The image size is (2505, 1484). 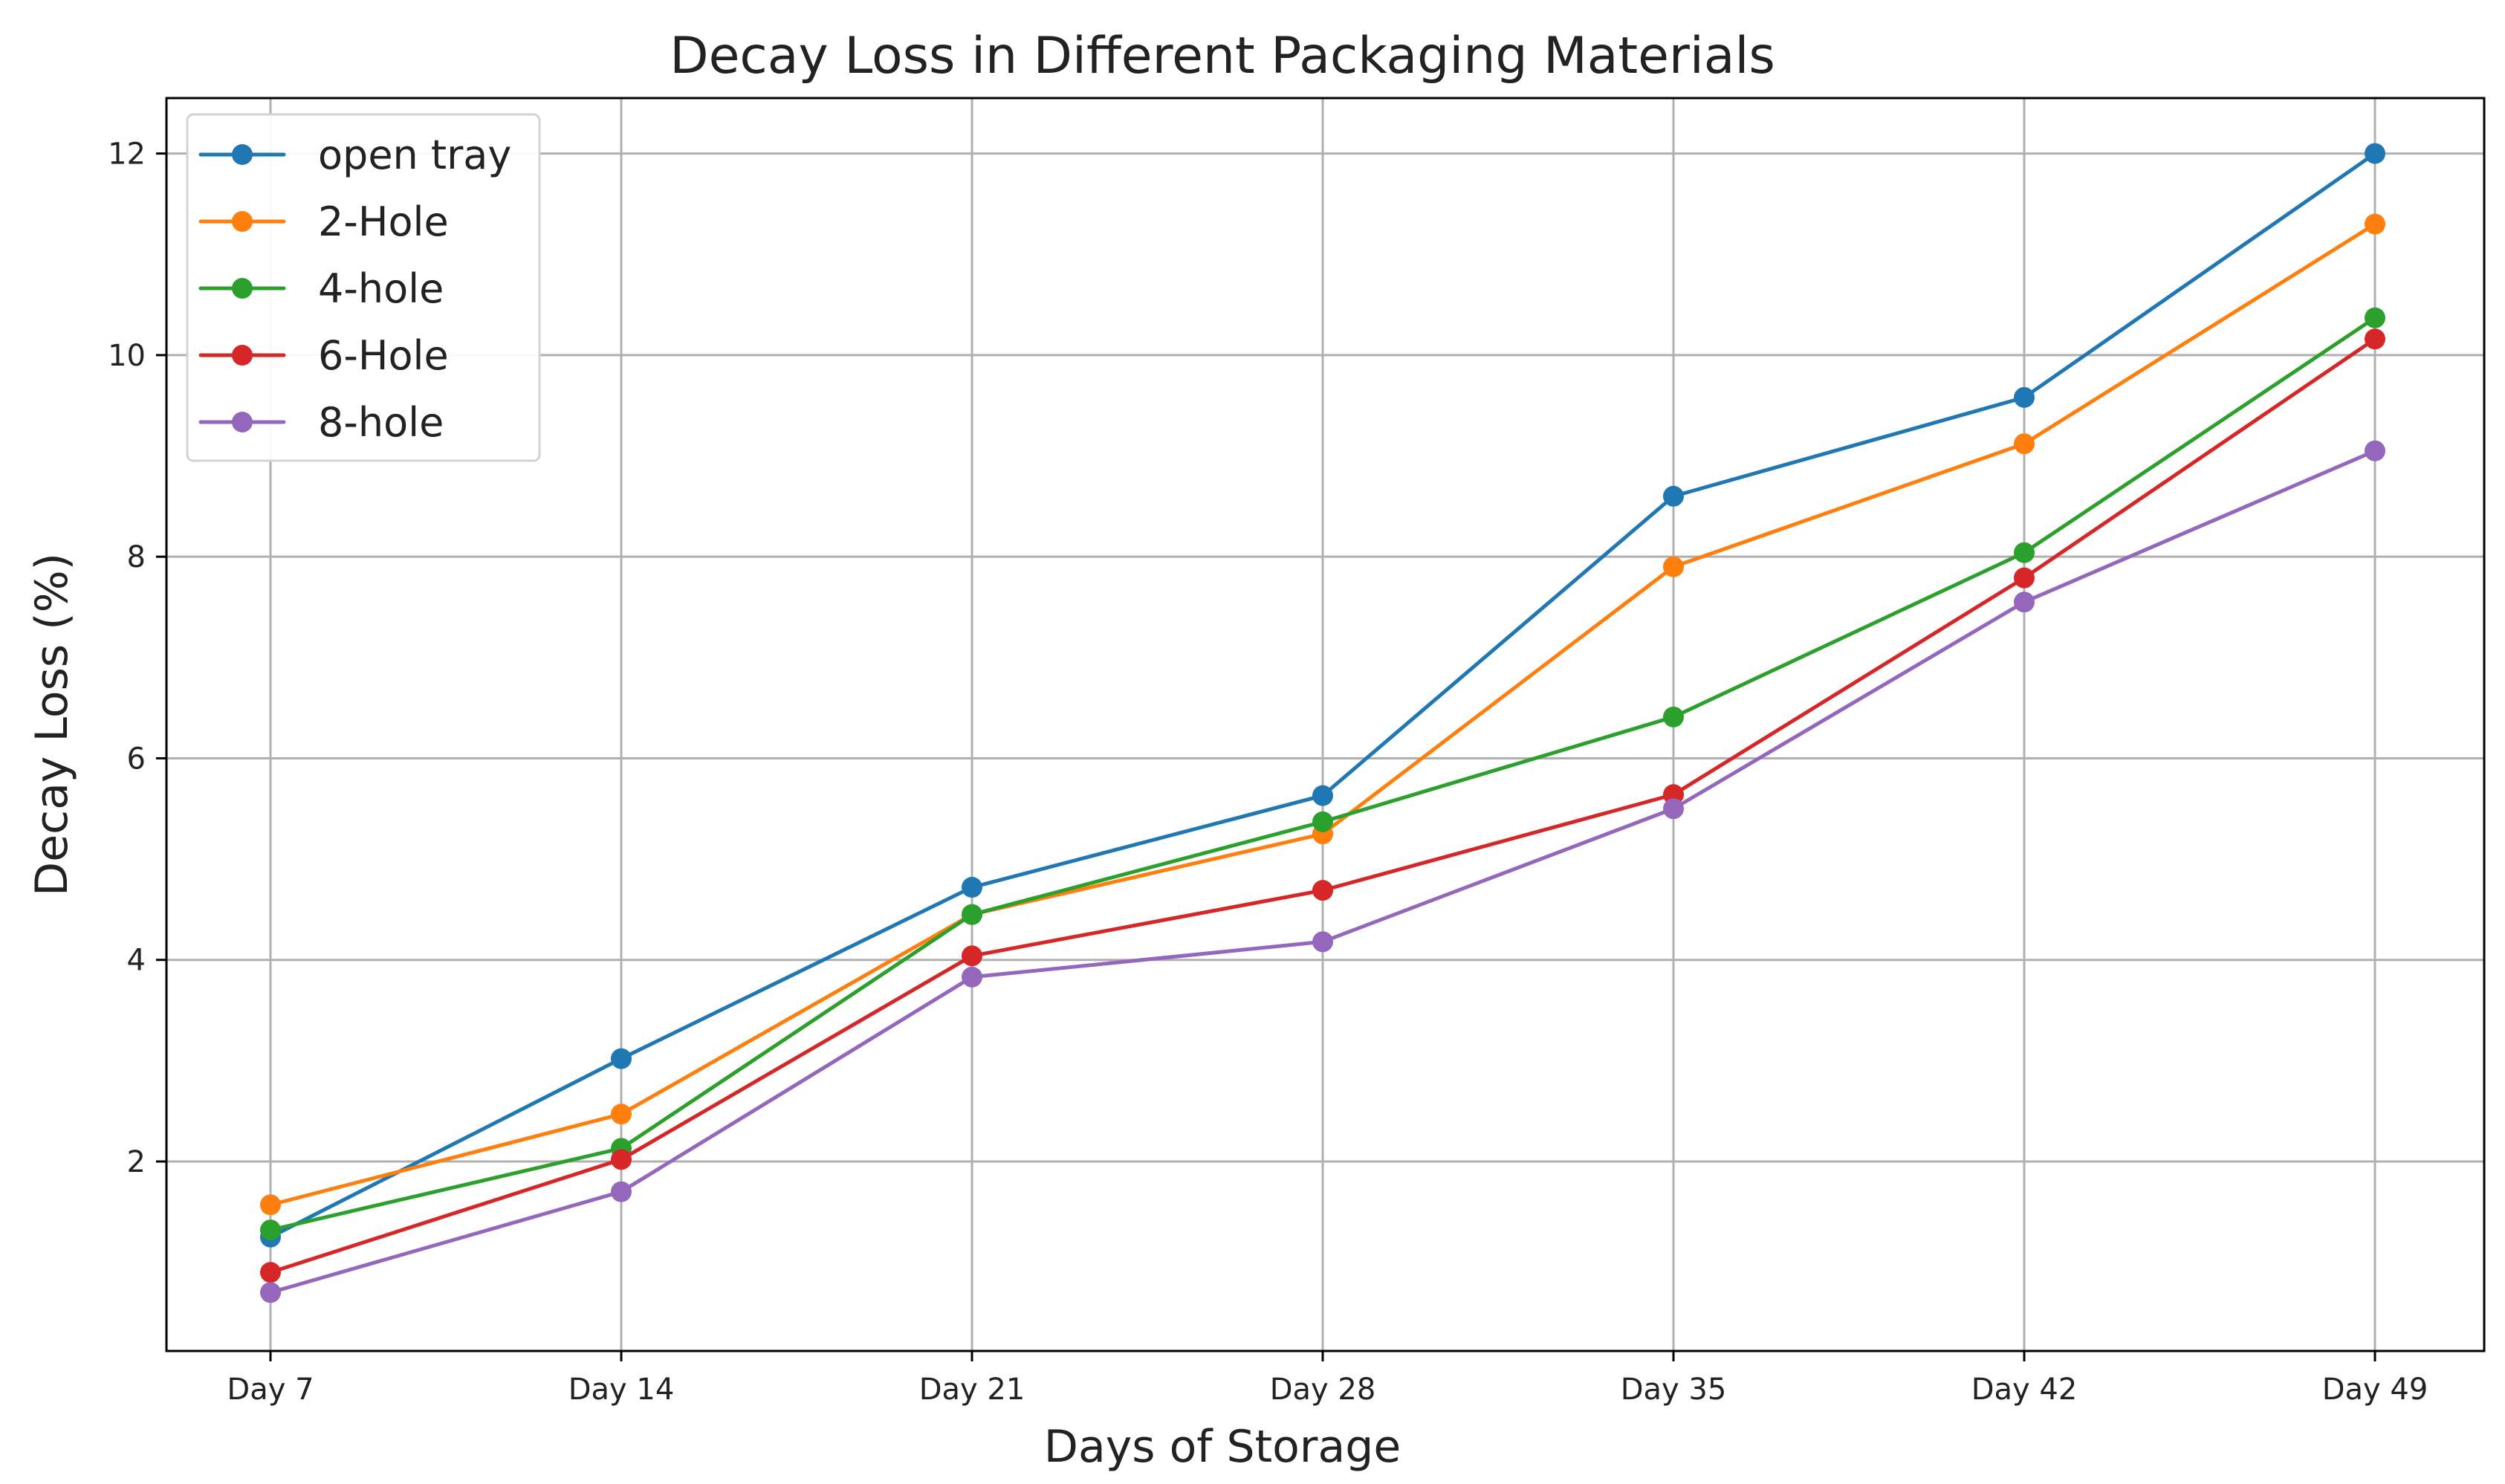 I want to click on x-tick-label: Day 21, so click(x=972, y=1390).